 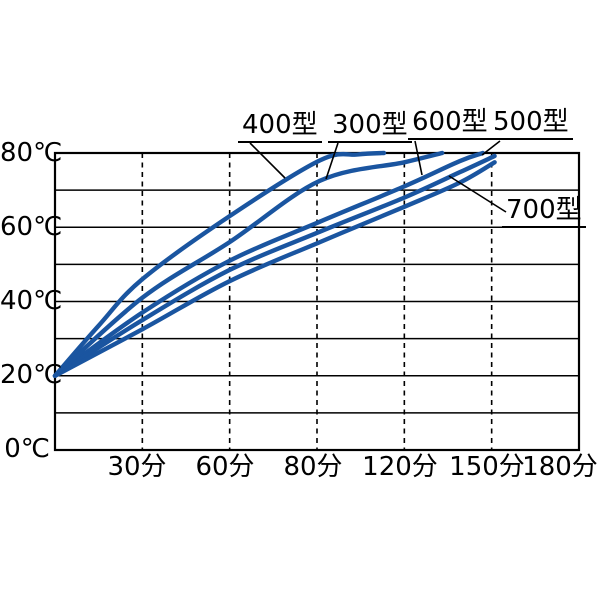 I want to click on series-label-600: 600型, so click(x=450, y=124).